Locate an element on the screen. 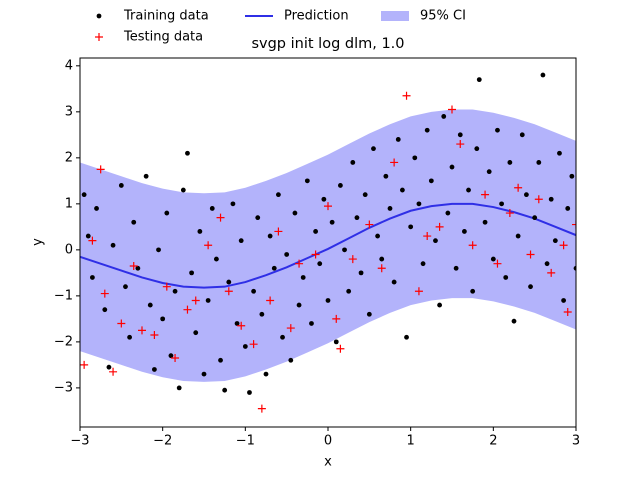 Image resolution: width=640 pixels, height=480 pixels. x-axis-label: x is located at coordinates (328, 462).